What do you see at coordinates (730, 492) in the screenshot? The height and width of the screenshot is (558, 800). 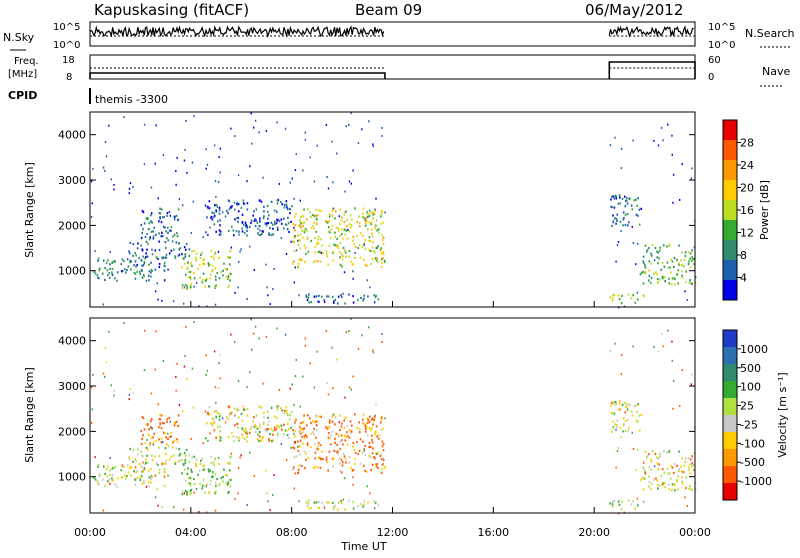 I see `colorbar-swatch` at bounding box center [730, 492].